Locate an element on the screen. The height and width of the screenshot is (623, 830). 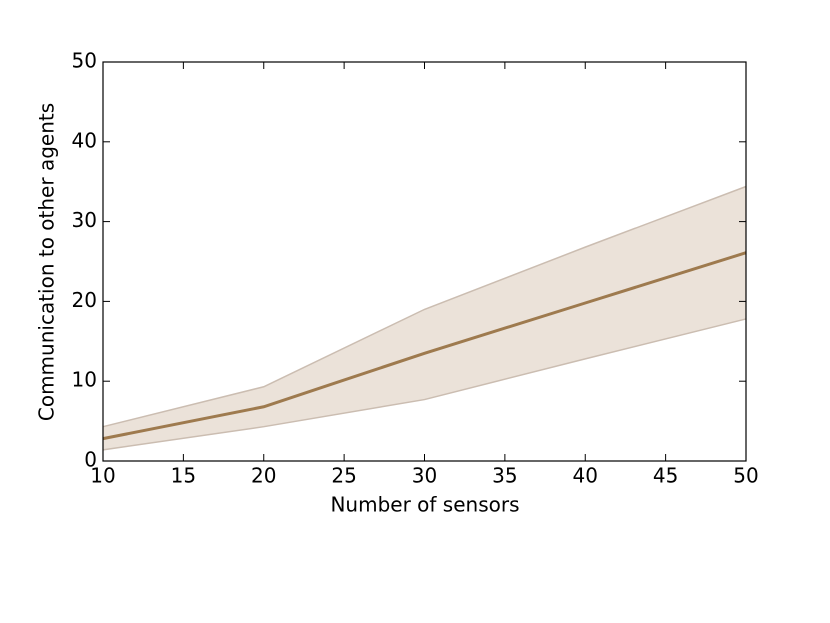
y-tick-label: 50 is located at coordinates (84, 61).